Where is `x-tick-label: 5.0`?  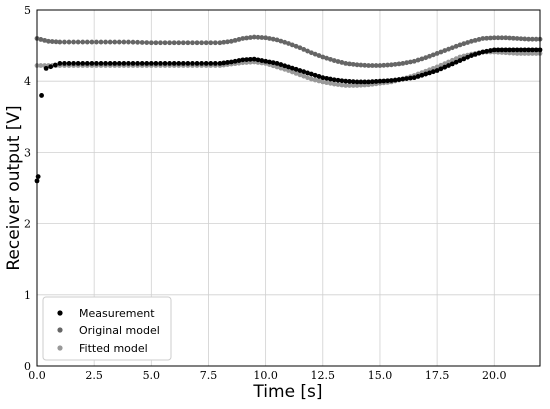
x-tick-label: 5.0 is located at coordinates (152, 375).